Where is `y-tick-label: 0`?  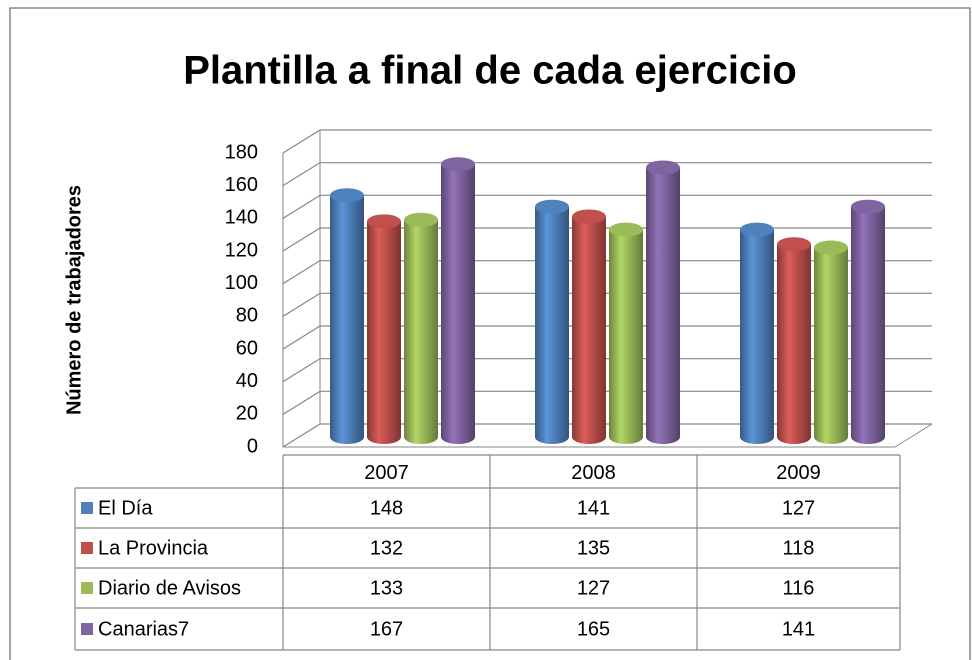 y-tick-label: 0 is located at coordinates (252, 446).